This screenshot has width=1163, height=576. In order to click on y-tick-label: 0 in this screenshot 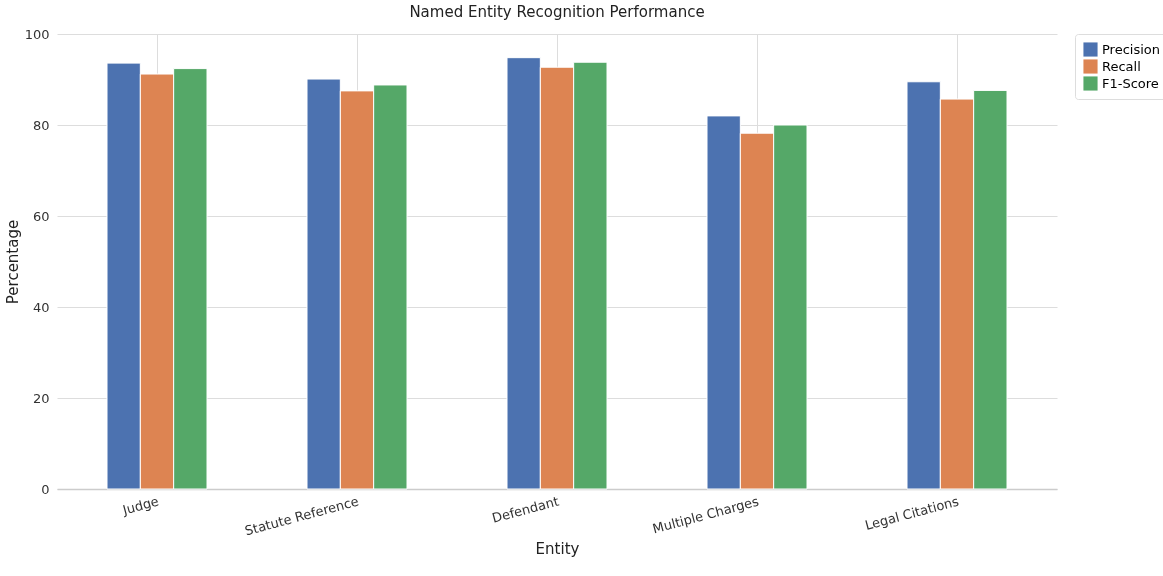, I will do `click(45, 489)`.